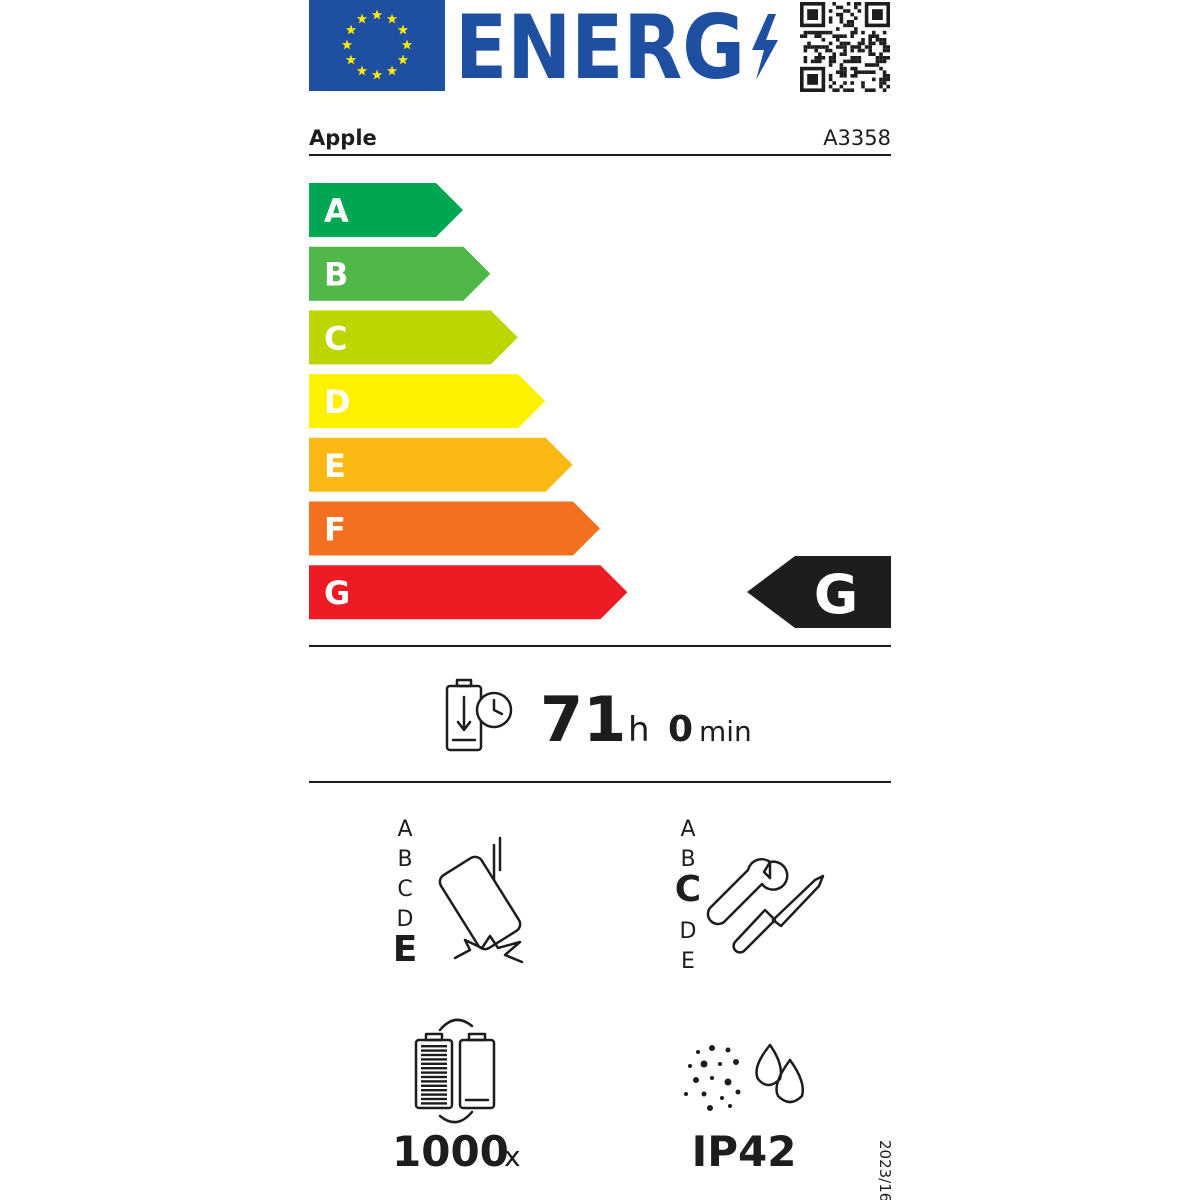 This screenshot has width=1200, height=1200. I want to click on class-letter: F, so click(335, 530).